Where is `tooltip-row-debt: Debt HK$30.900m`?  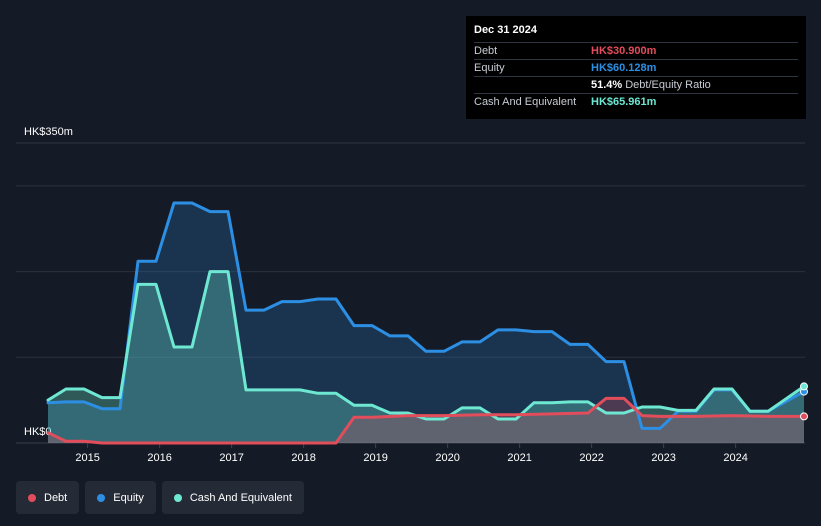
tooltip-row-debt: Debt HK$30.900m is located at coordinates (636, 50).